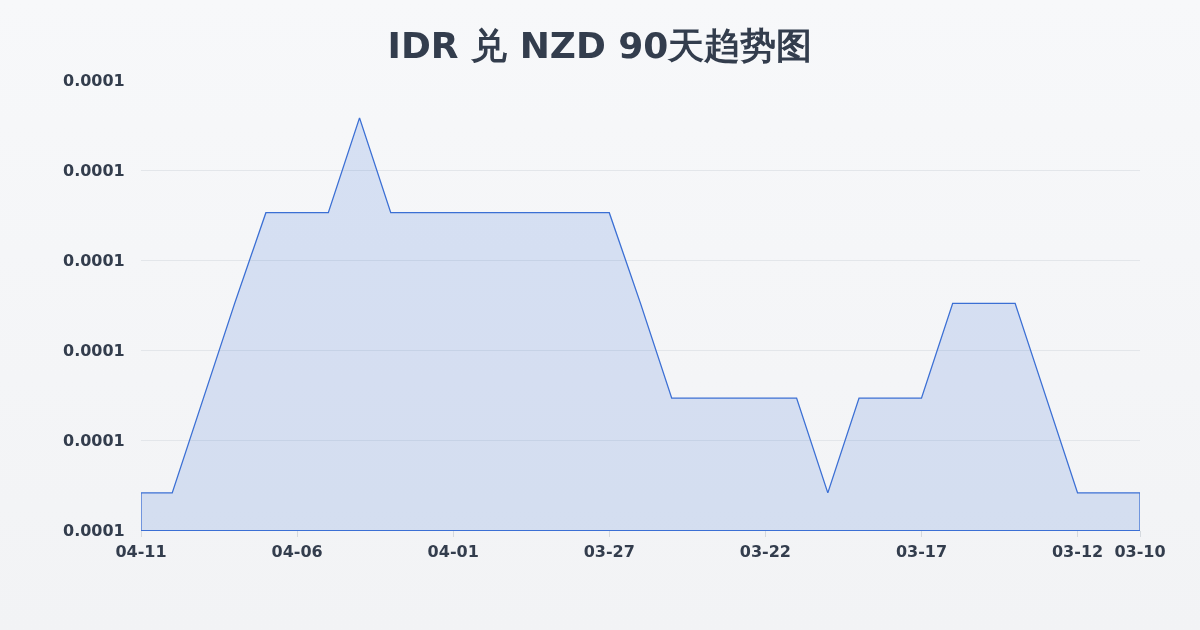  Describe the element at coordinates (765, 551) in the screenshot. I see `x-tick-label: 03-22` at that location.